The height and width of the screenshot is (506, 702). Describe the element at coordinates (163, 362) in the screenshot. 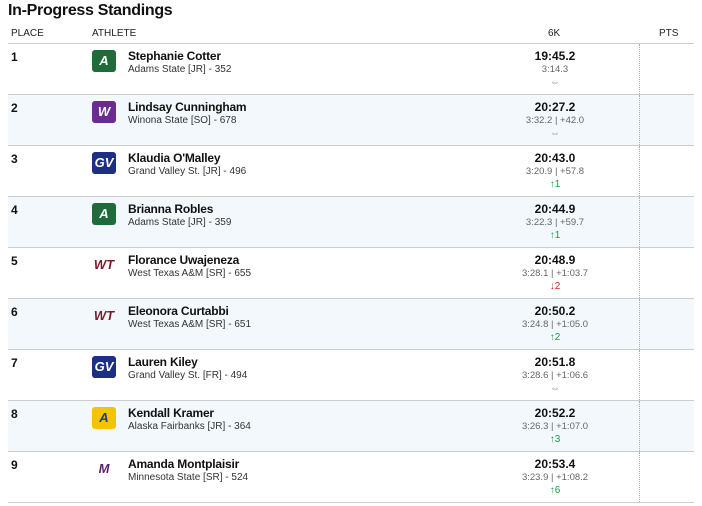

I see `athlete-name: Lauren Kiley` at that location.